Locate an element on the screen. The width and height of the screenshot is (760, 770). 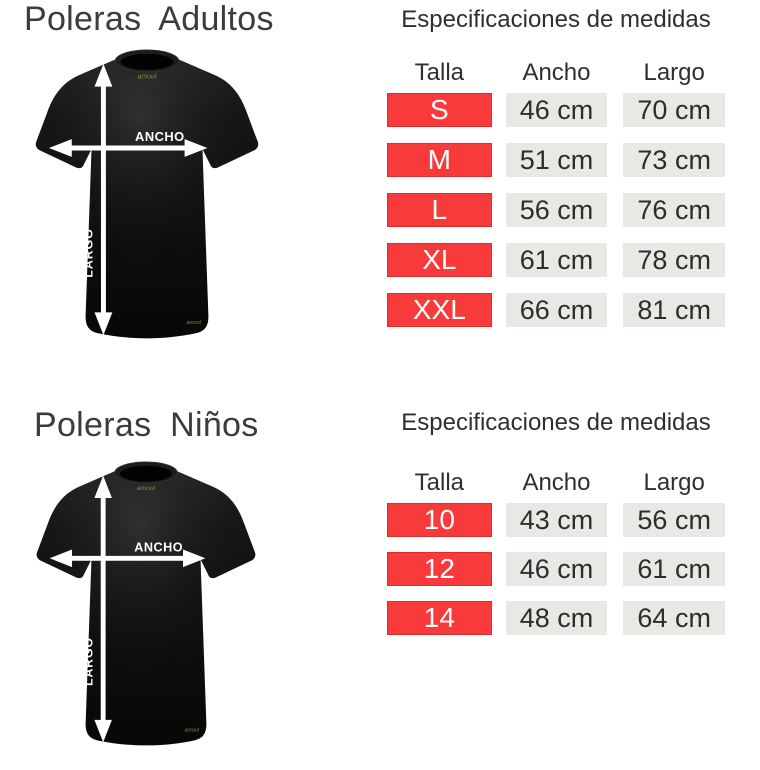
size-cell: M is located at coordinates (439, 160).